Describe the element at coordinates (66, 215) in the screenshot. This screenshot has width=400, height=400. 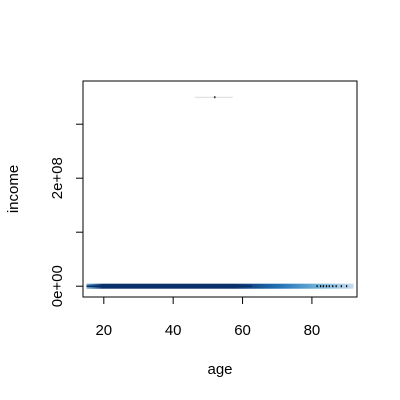
I see `y-axis: 0e+00 2e+08` at that location.